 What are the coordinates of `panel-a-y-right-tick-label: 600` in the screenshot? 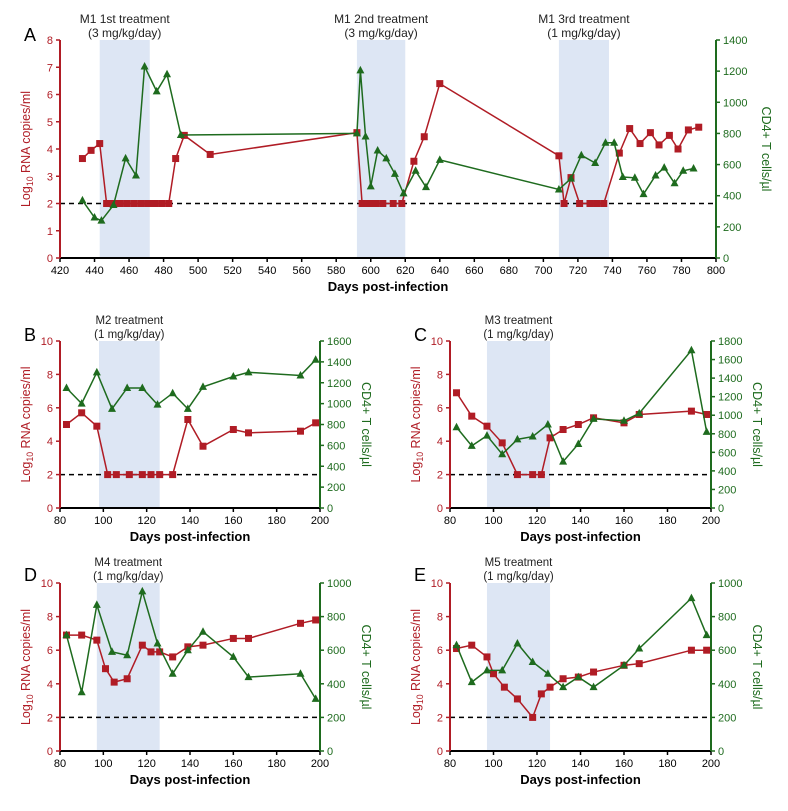 It's located at (732, 166).